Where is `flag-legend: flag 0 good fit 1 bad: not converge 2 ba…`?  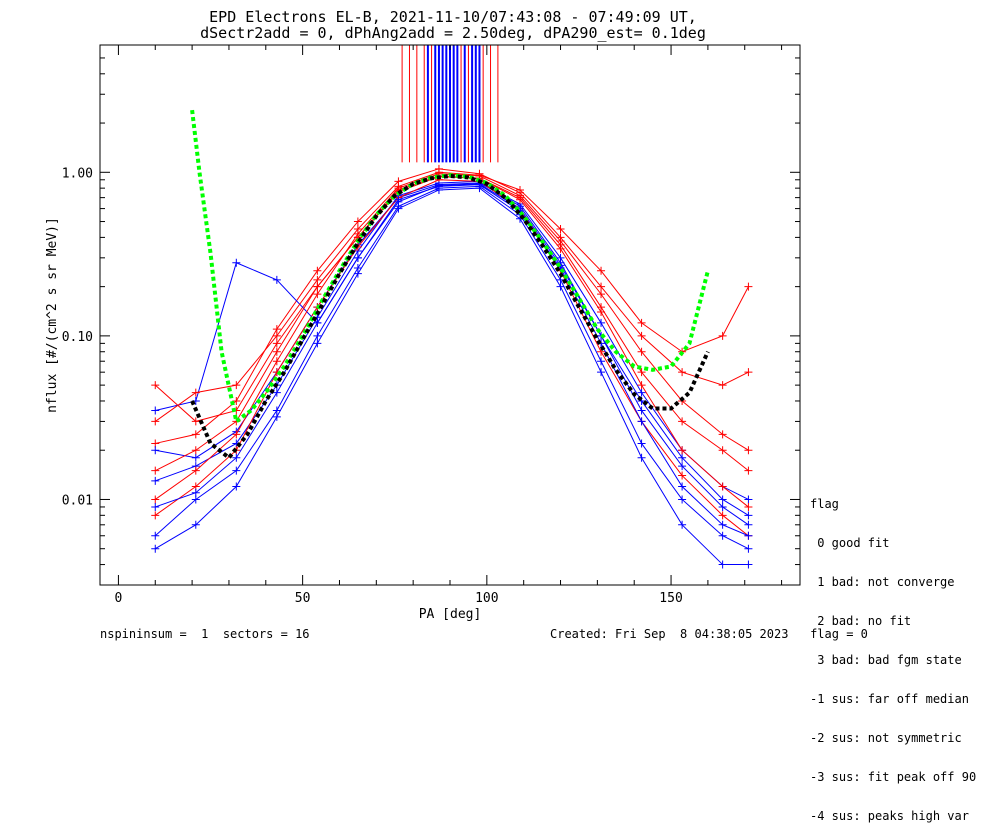 flag-legend: flag 0 good fit 1 bad: not converge 2 ba… is located at coordinates (893, 654).